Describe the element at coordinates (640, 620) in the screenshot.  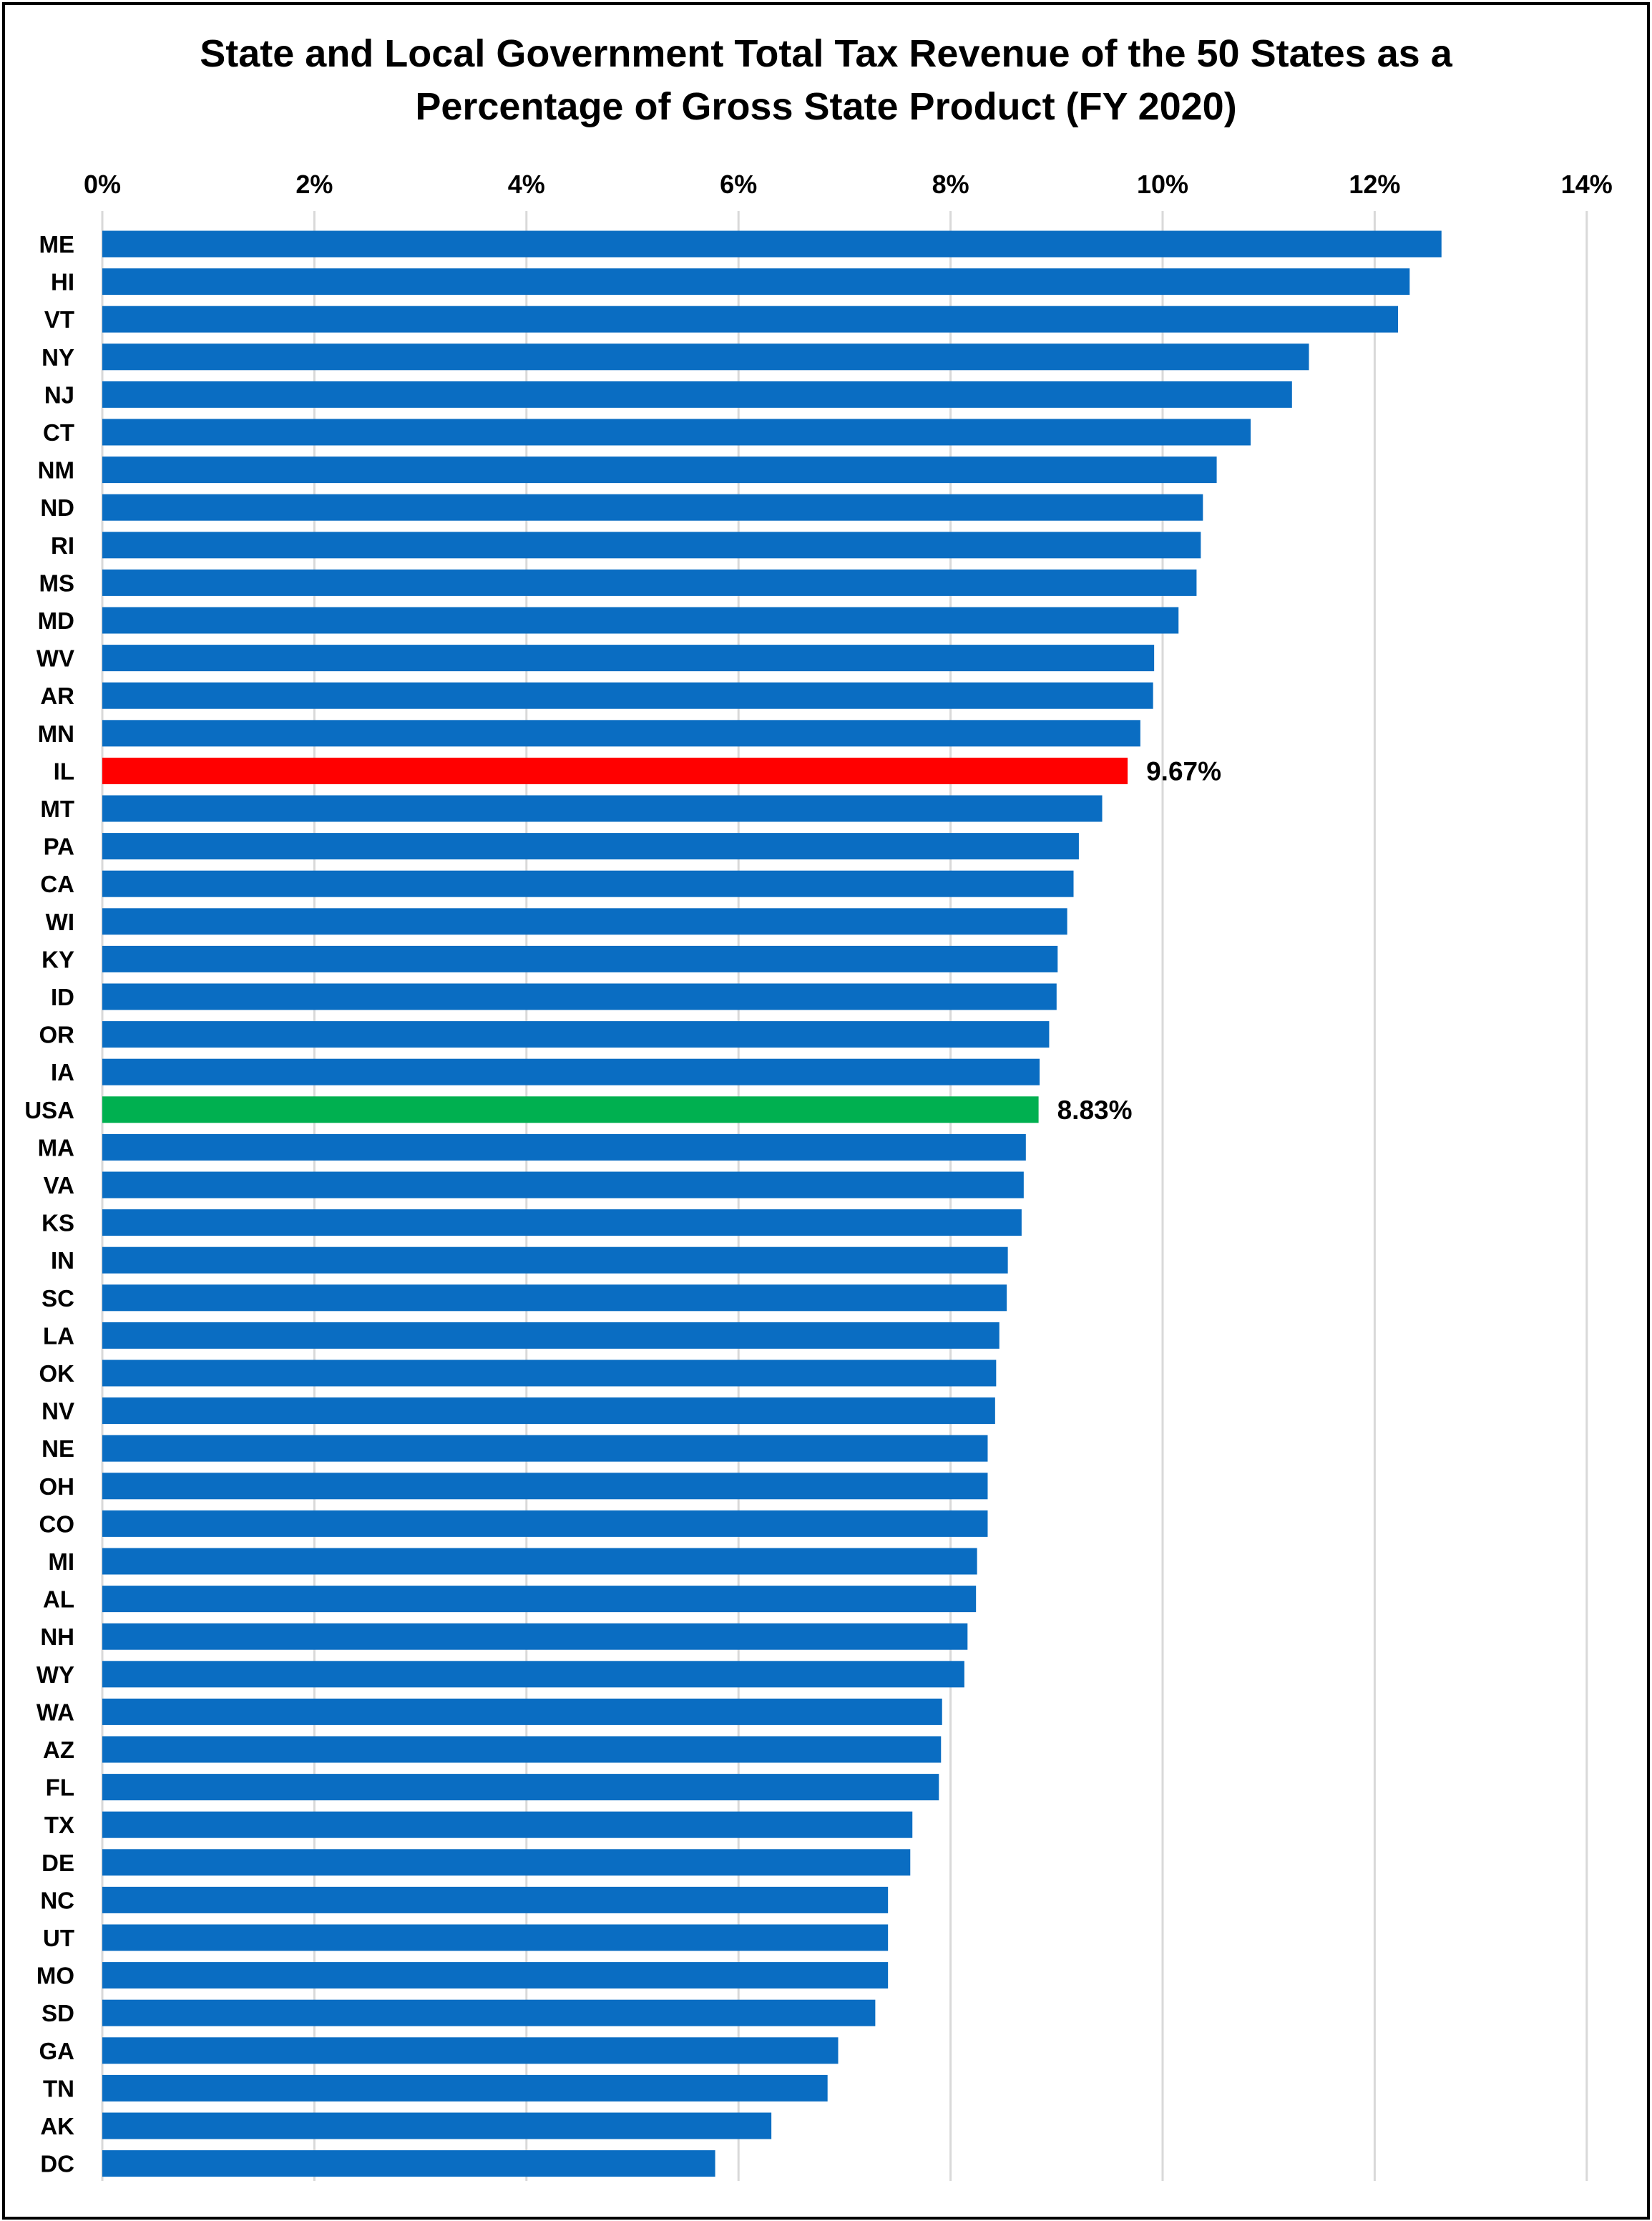
I see `bar-md` at that location.